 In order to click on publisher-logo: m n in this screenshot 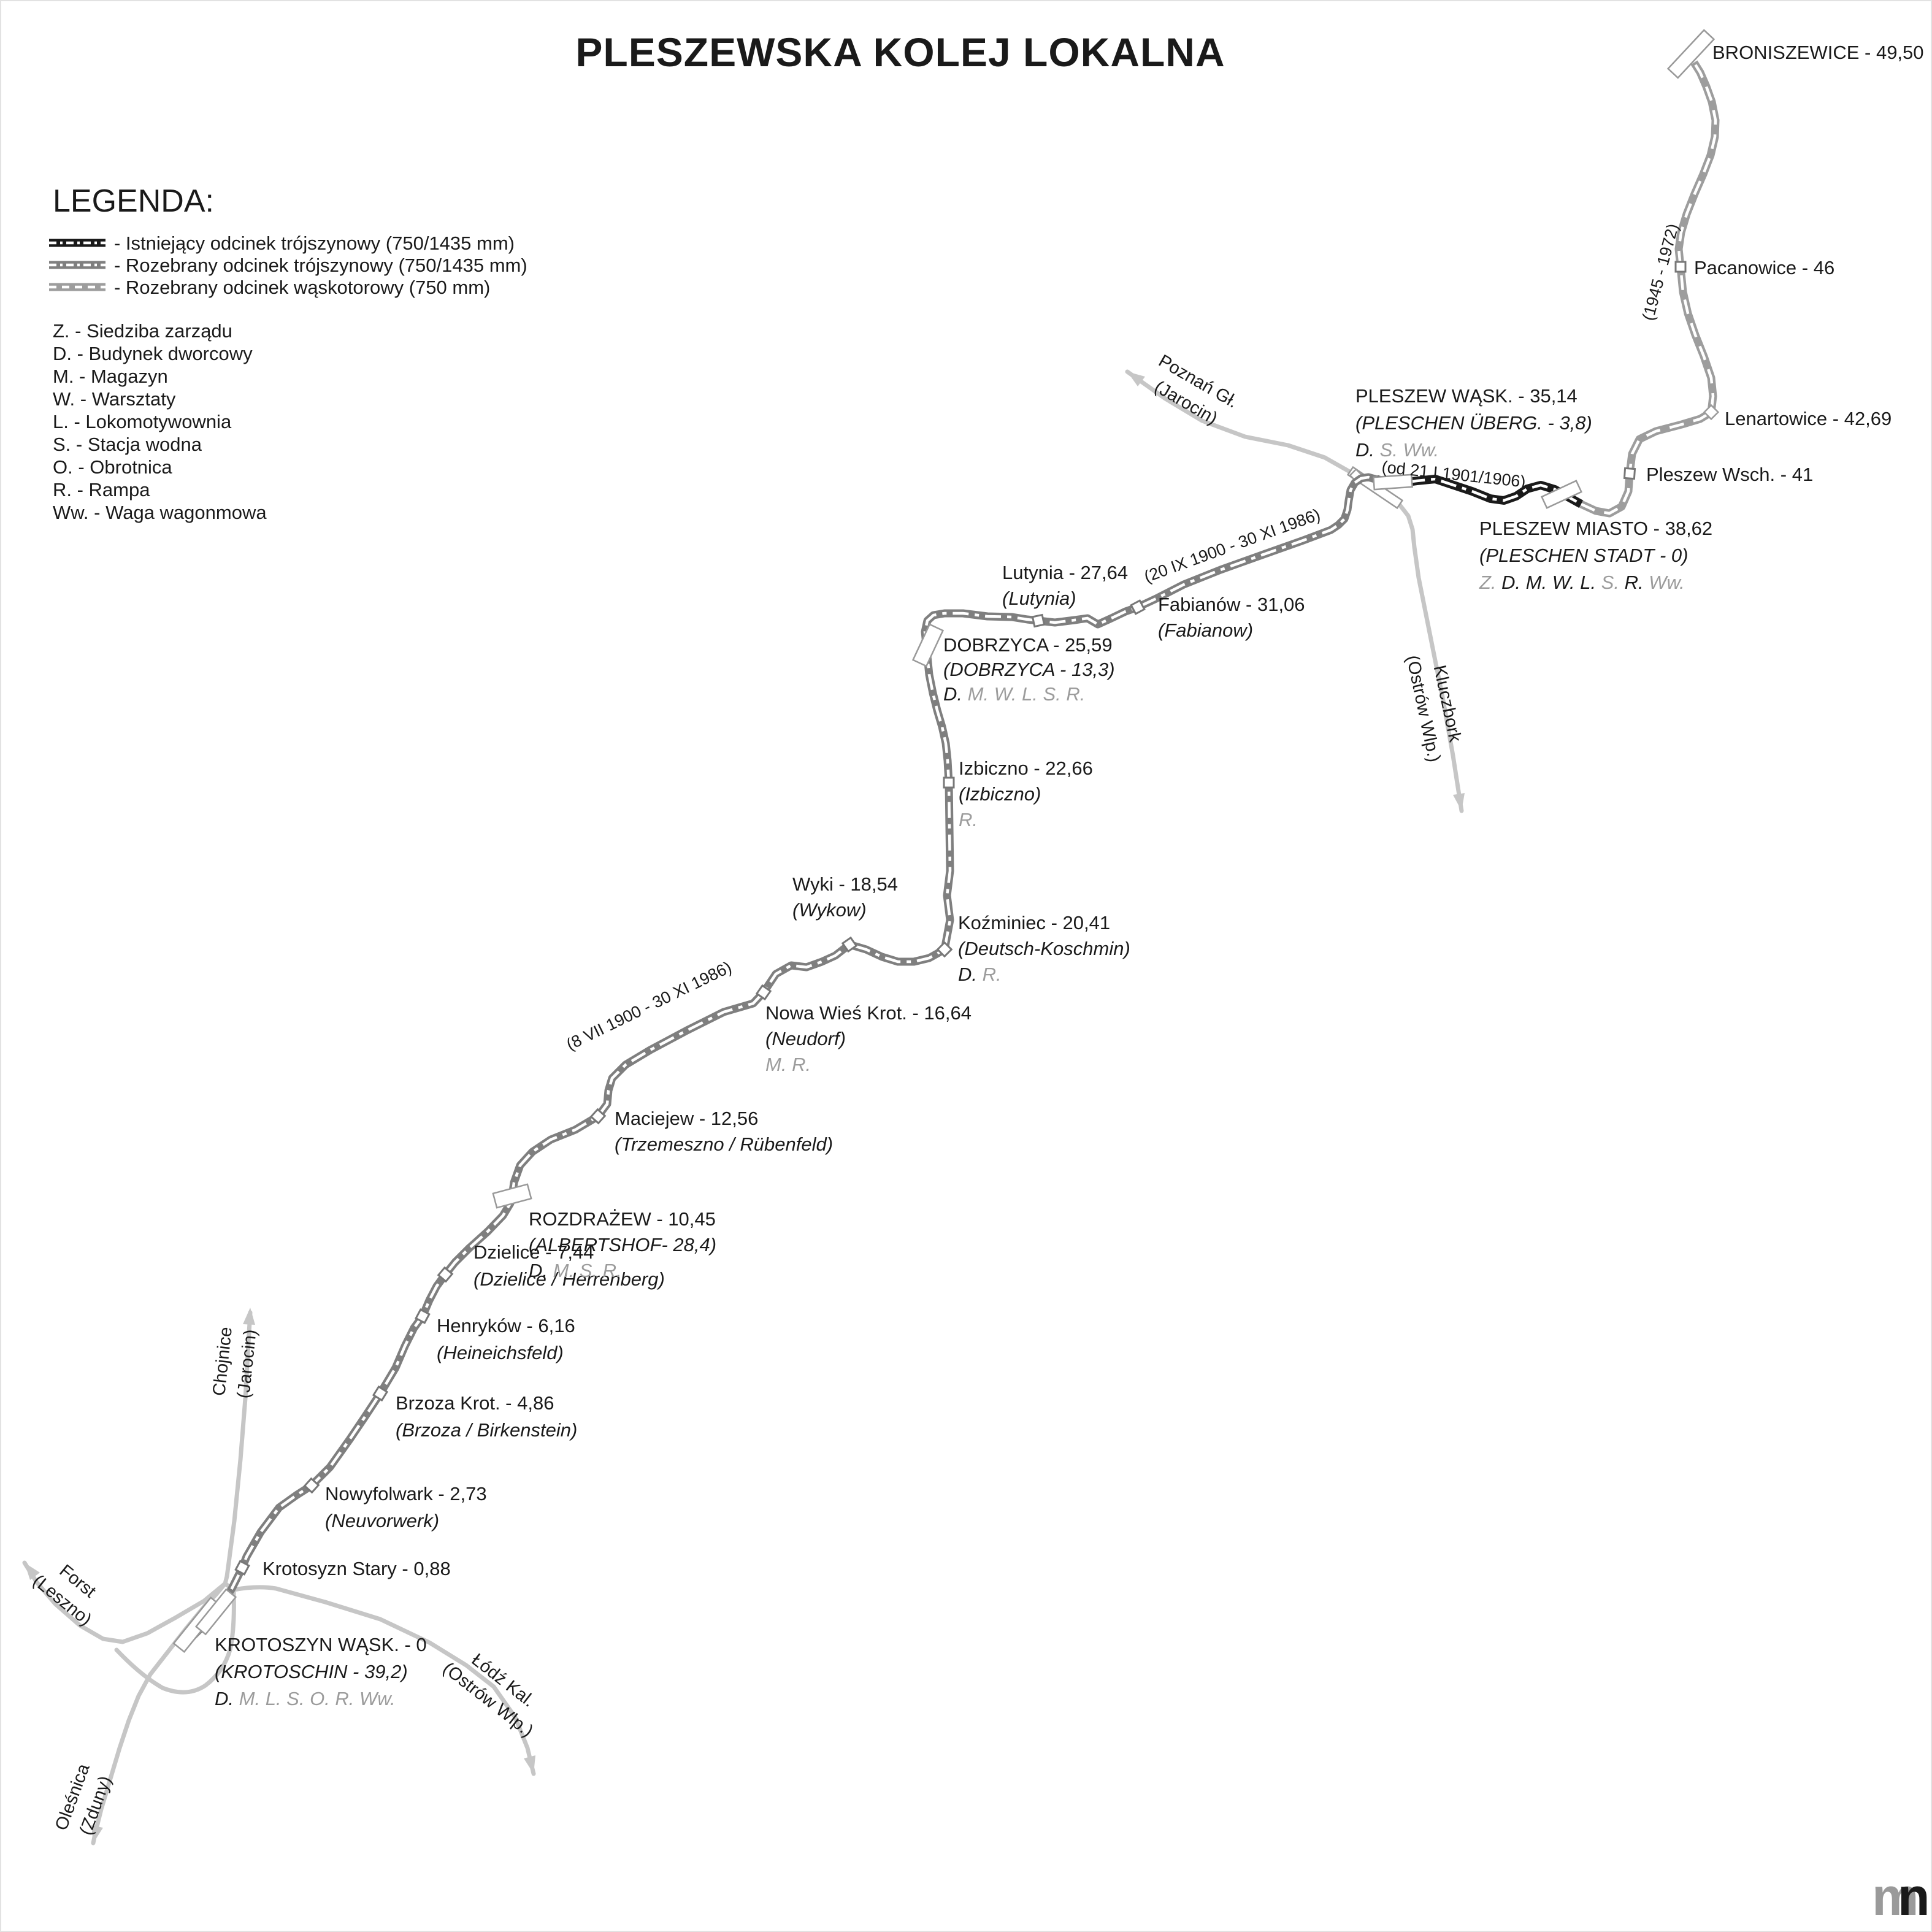, I will do `click(1901, 1897)`.